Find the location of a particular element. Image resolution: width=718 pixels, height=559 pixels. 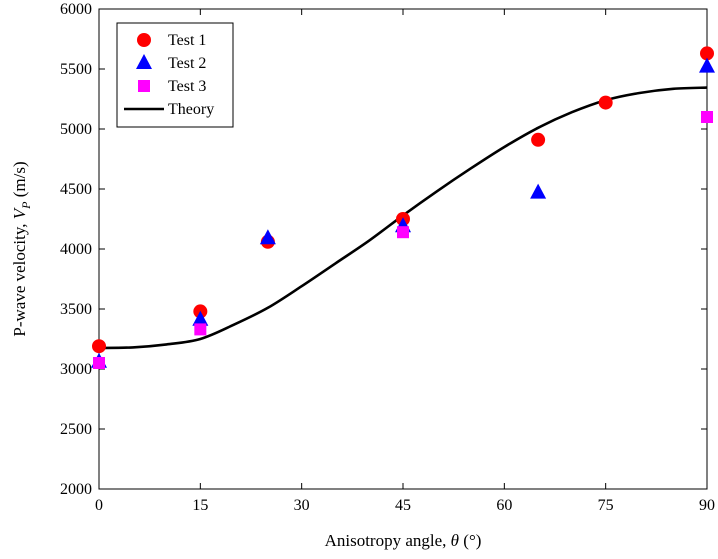

x-axis-label-symbol: θ is located at coordinates (455, 540).